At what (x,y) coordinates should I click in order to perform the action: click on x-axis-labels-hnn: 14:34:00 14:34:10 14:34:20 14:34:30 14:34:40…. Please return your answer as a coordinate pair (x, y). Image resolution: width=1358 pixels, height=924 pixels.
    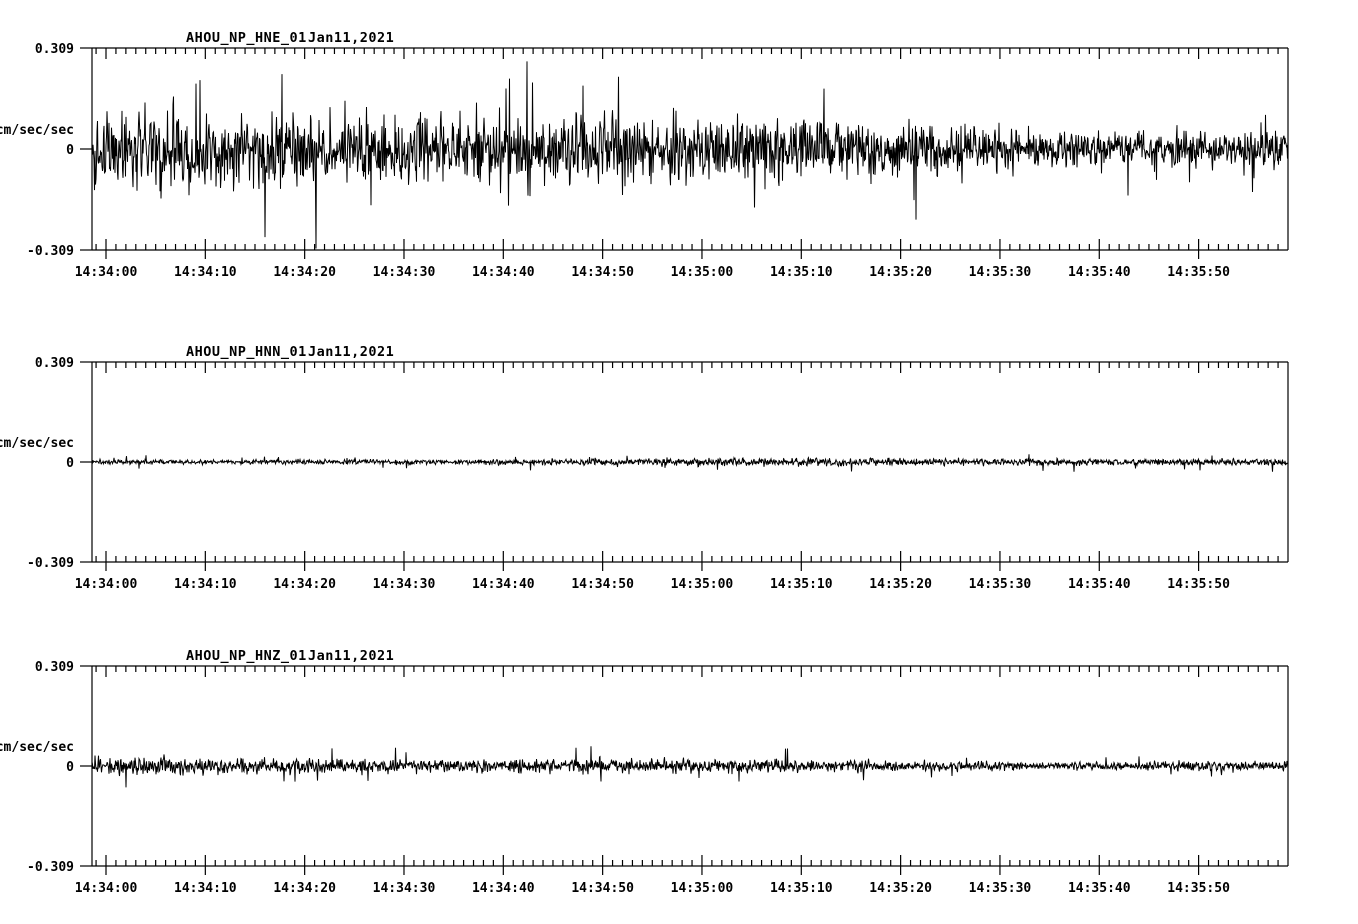
    Looking at the image, I should click on (652, 584).